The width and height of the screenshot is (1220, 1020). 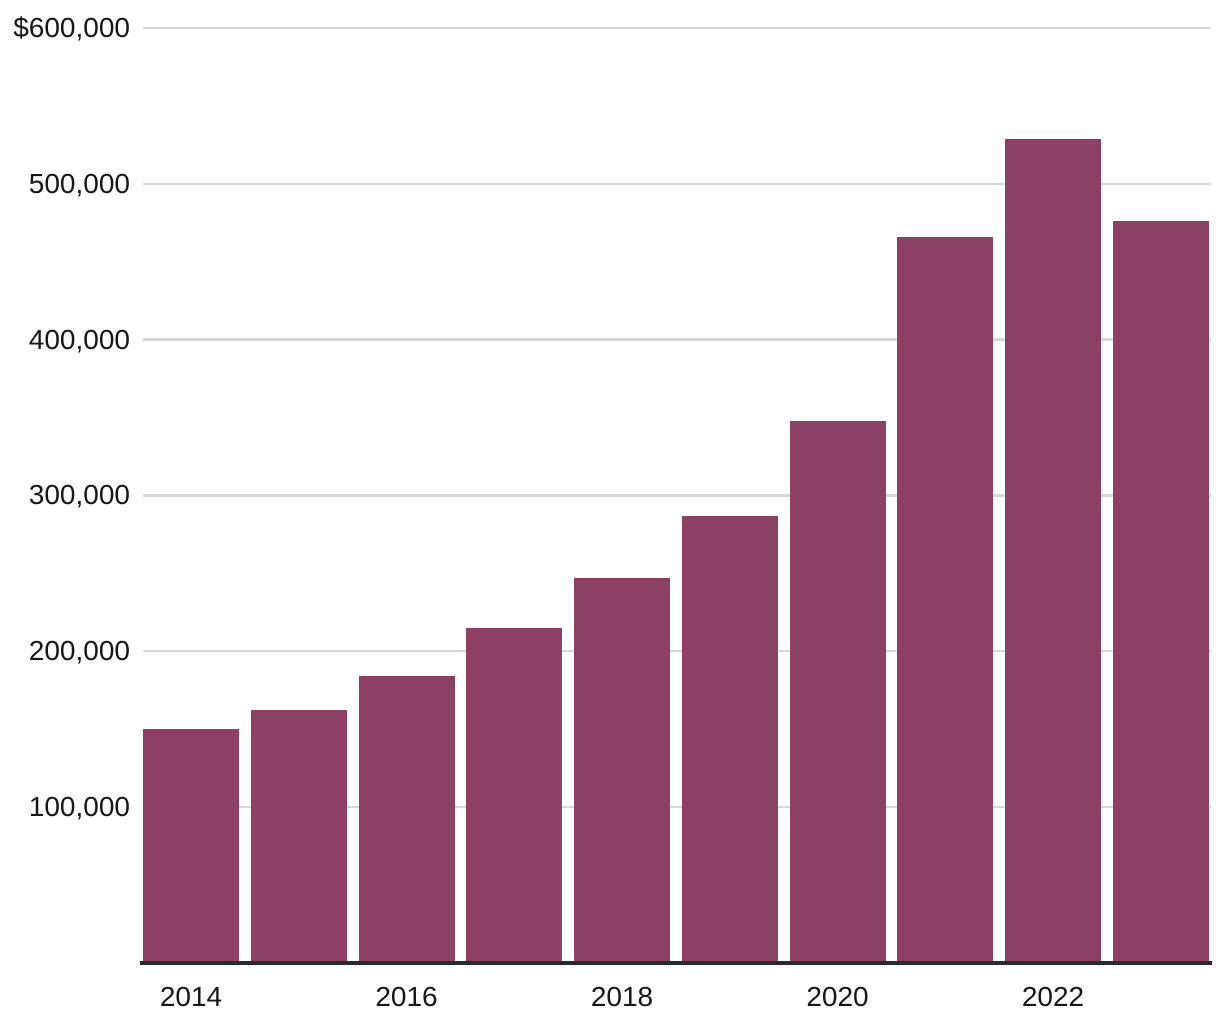 What do you see at coordinates (676, 963) in the screenshot?
I see `x-axis-baseline` at bounding box center [676, 963].